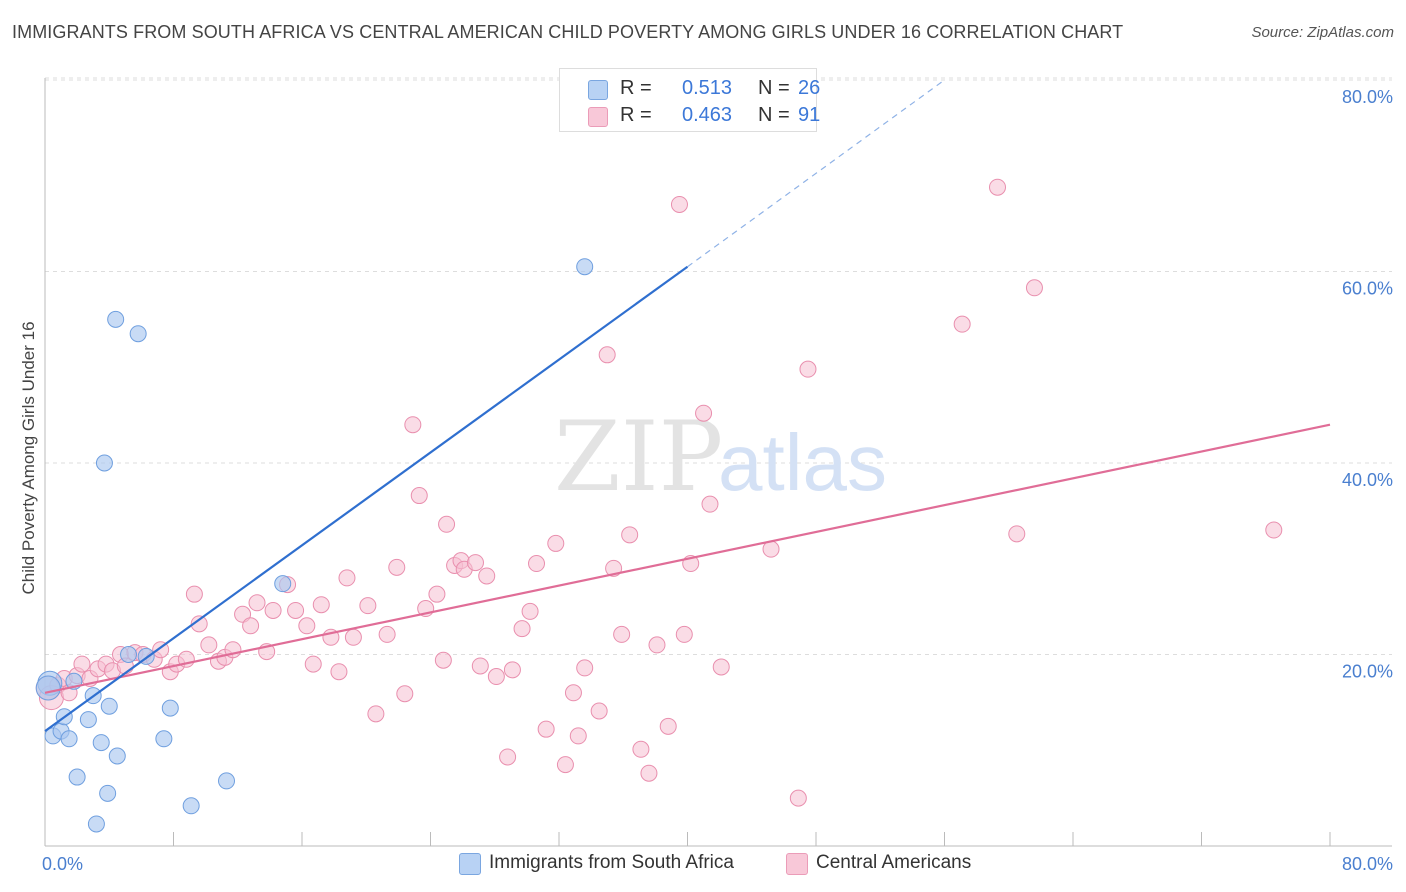 The width and height of the screenshot is (1406, 892). What do you see at coordinates (598, 90) in the screenshot?
I see `legend-swatch-blue` at bounding box center [598, 90].